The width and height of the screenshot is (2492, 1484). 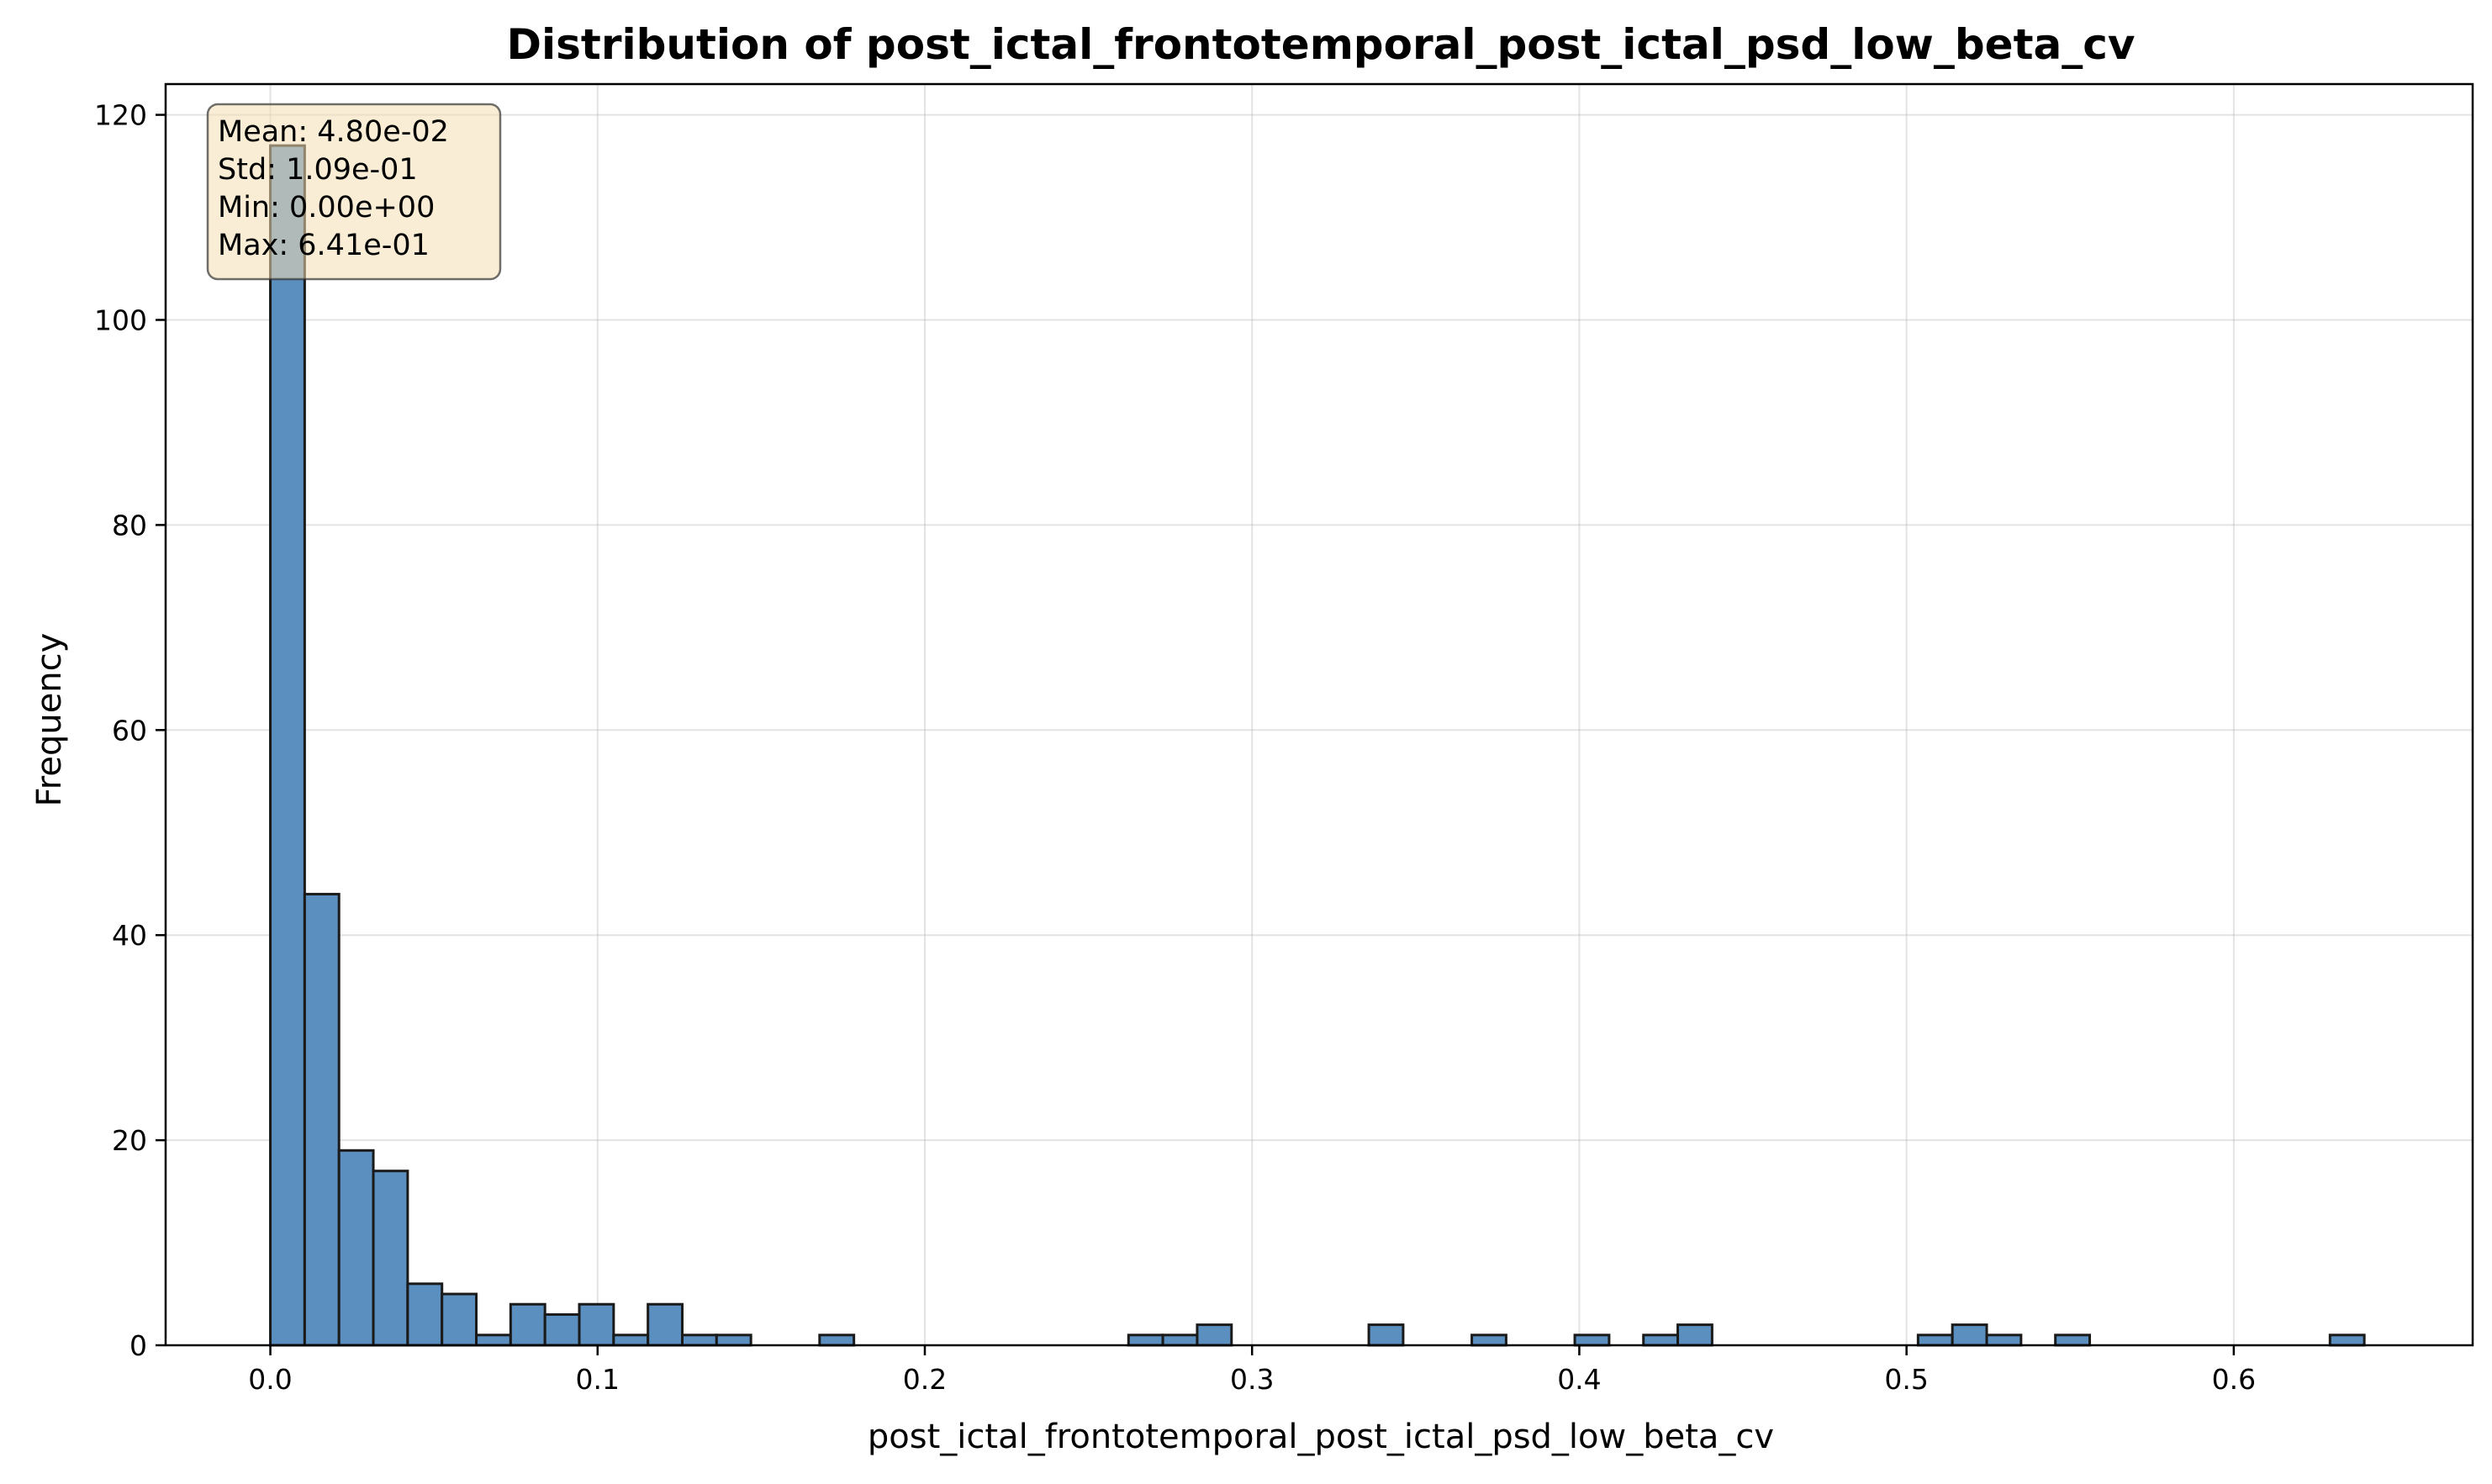 I want to click on y-tick-label: 40, so click(x=129, y=935).